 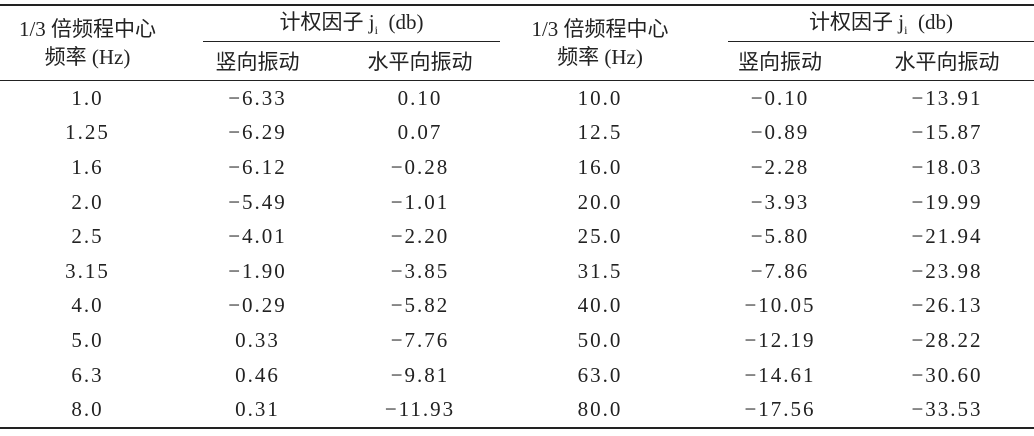 What do you see at coordinates (947, 166) in the screenshot?
I see `table-cell: −18.03` at bounding box center [947, 166].